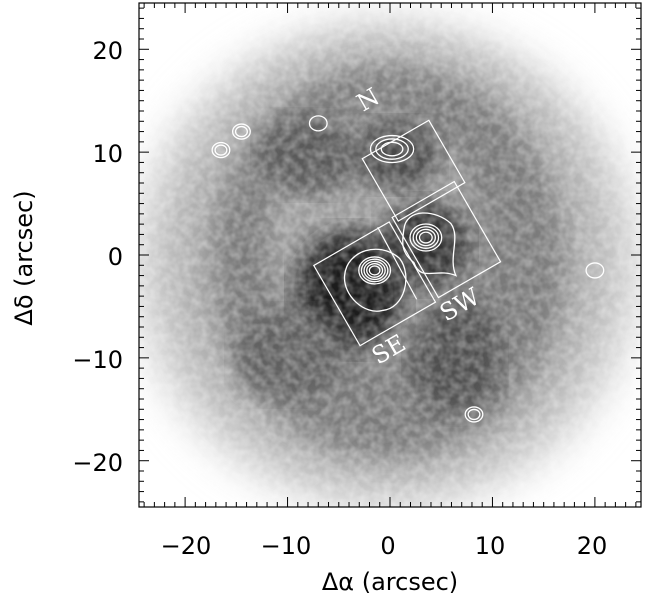  Describe the element at coordinates (387, 546) in the screenshot. I see `x-tick-label: 0` at that location.